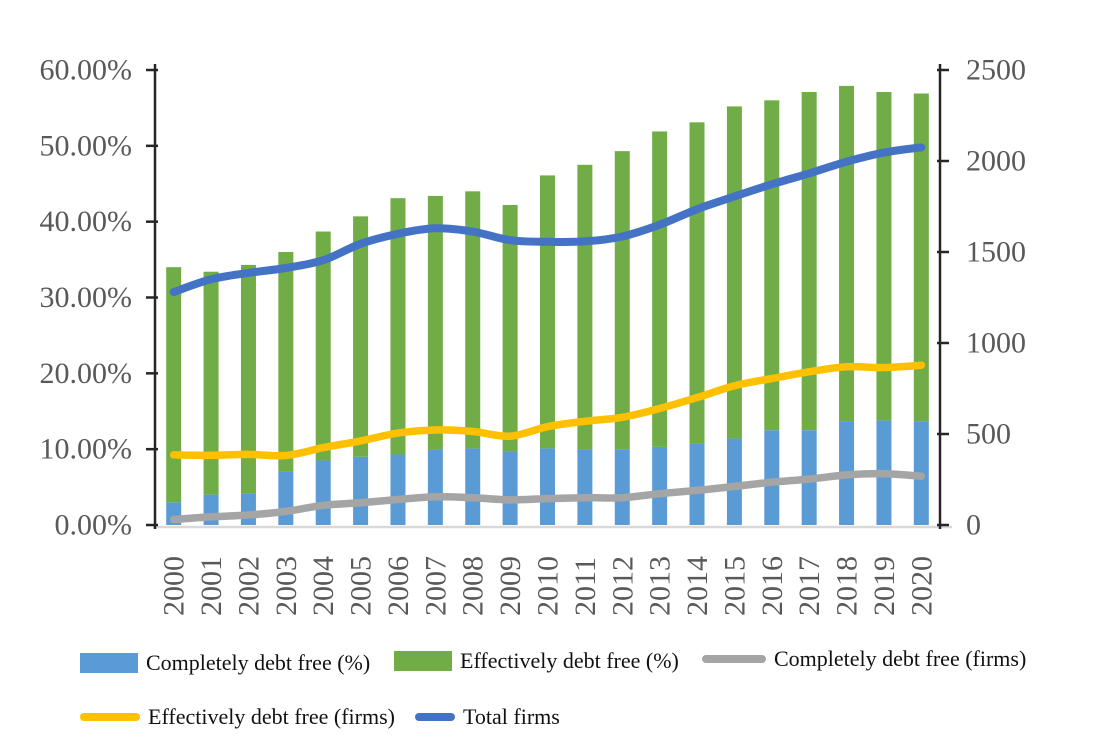  I want to click on left-axis-tick-label: 60.00%, so click(86, 70).